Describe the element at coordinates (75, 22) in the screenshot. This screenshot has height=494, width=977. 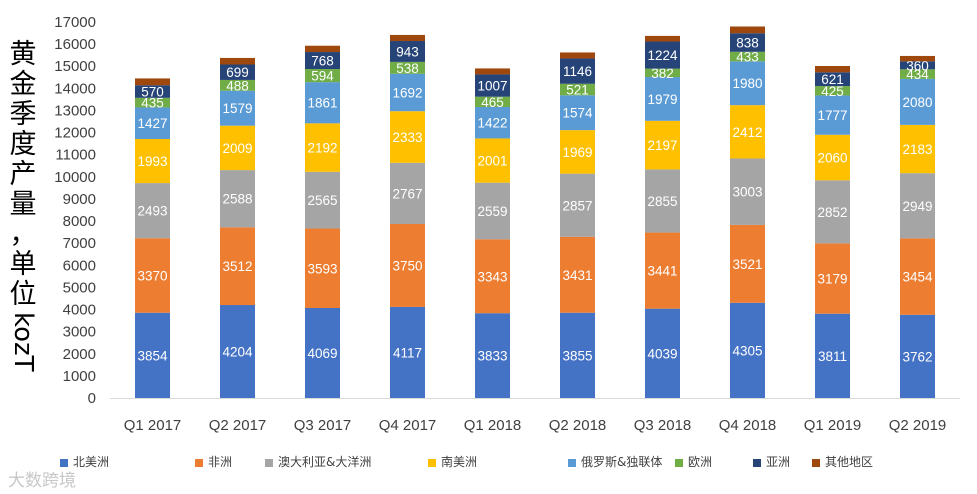
I see `y-tick-label: 17000` at that location.